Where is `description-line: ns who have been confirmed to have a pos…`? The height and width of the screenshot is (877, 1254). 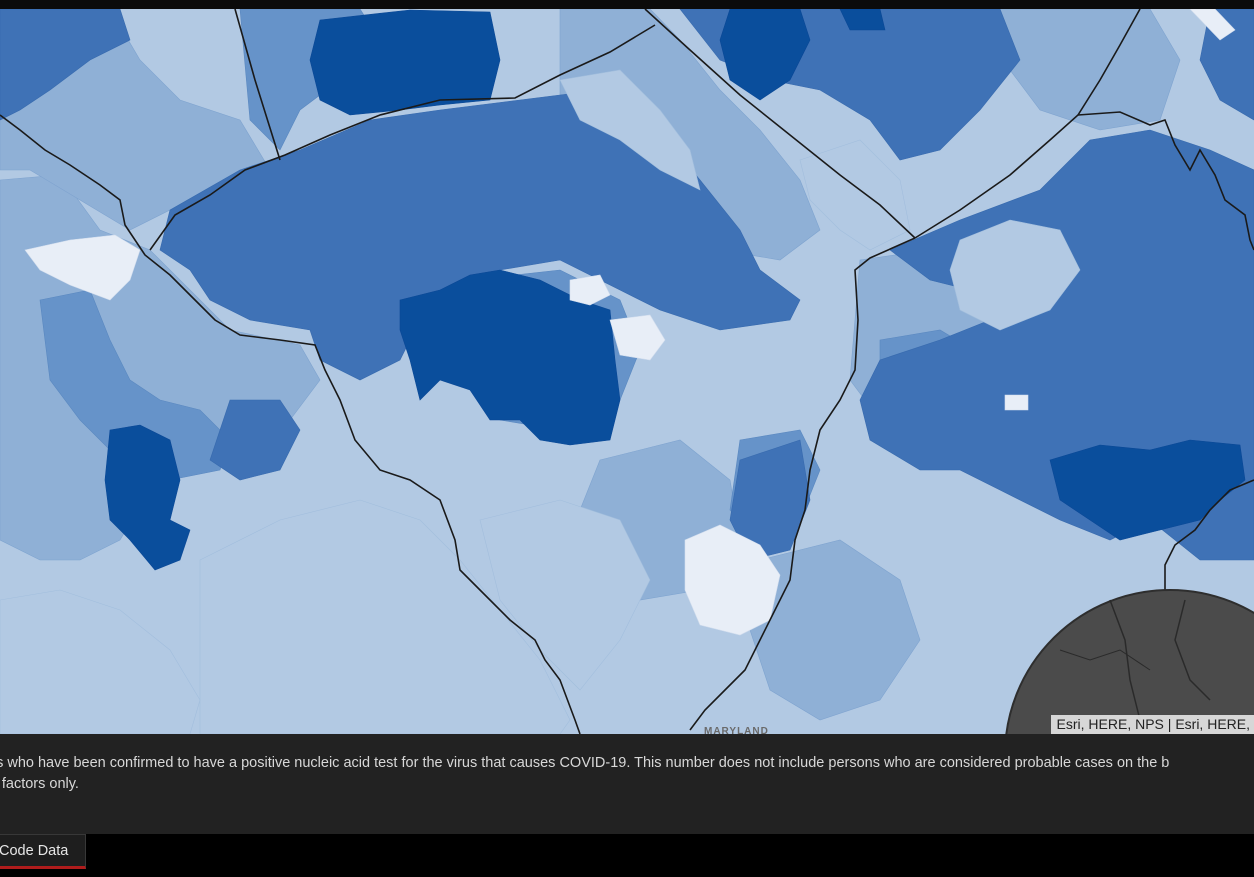 description-line: ns who have been confirmed to have a pos… is located at coordinates (585, 763).